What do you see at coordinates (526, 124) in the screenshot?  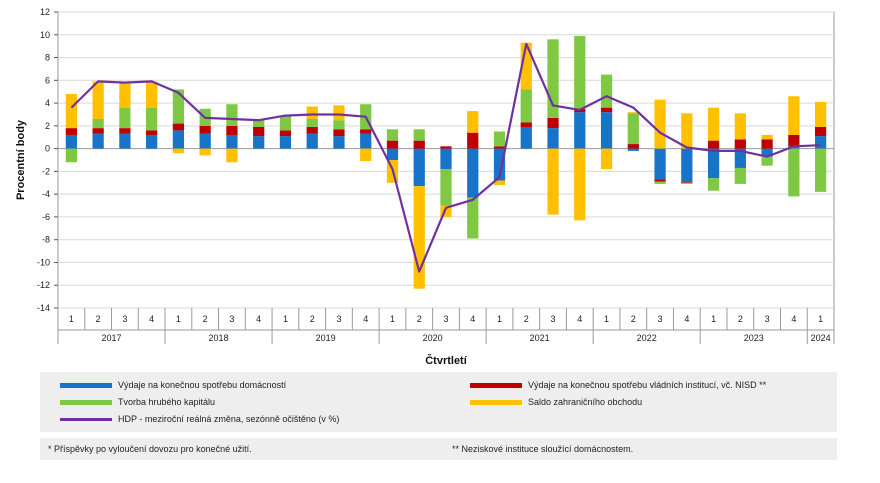 I see `bar-segment-s1-q17` at bounding box center [526, 124].